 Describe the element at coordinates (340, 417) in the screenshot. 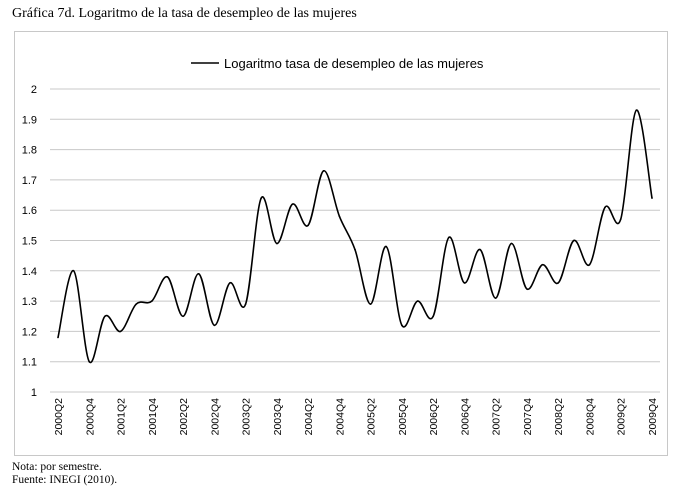

I see `x-tick-label: 2004Q4` at that location.